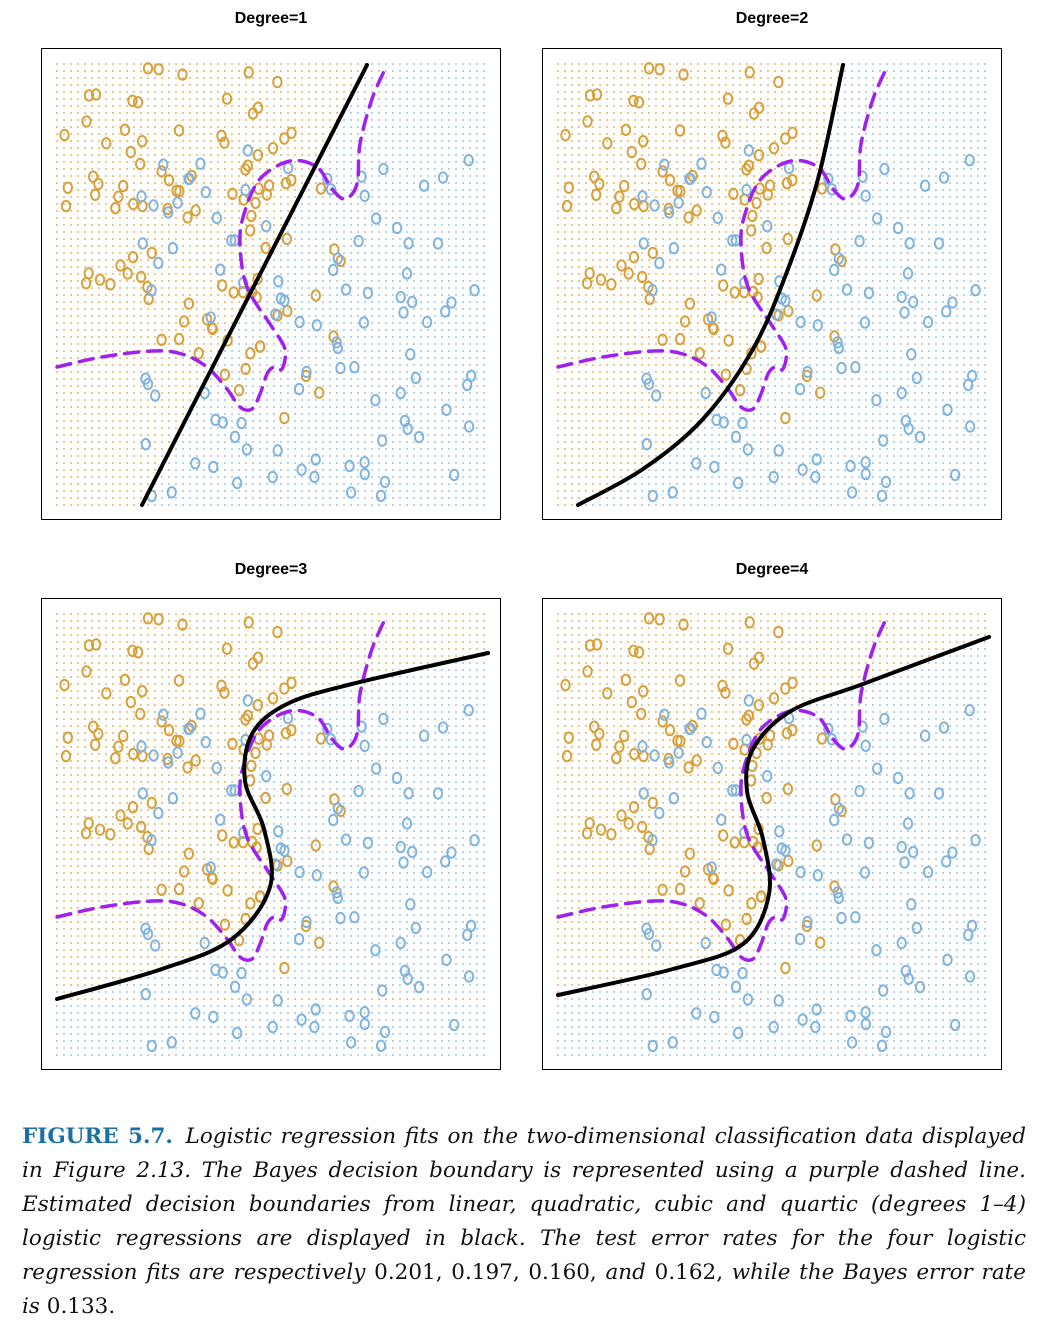 This screenshot has width=1046, height=1332. What do you see at coordinates (562, 1272) in the screenshot?
I see `error-rate-3: 0.160,` at bounding box center [562, 1272].